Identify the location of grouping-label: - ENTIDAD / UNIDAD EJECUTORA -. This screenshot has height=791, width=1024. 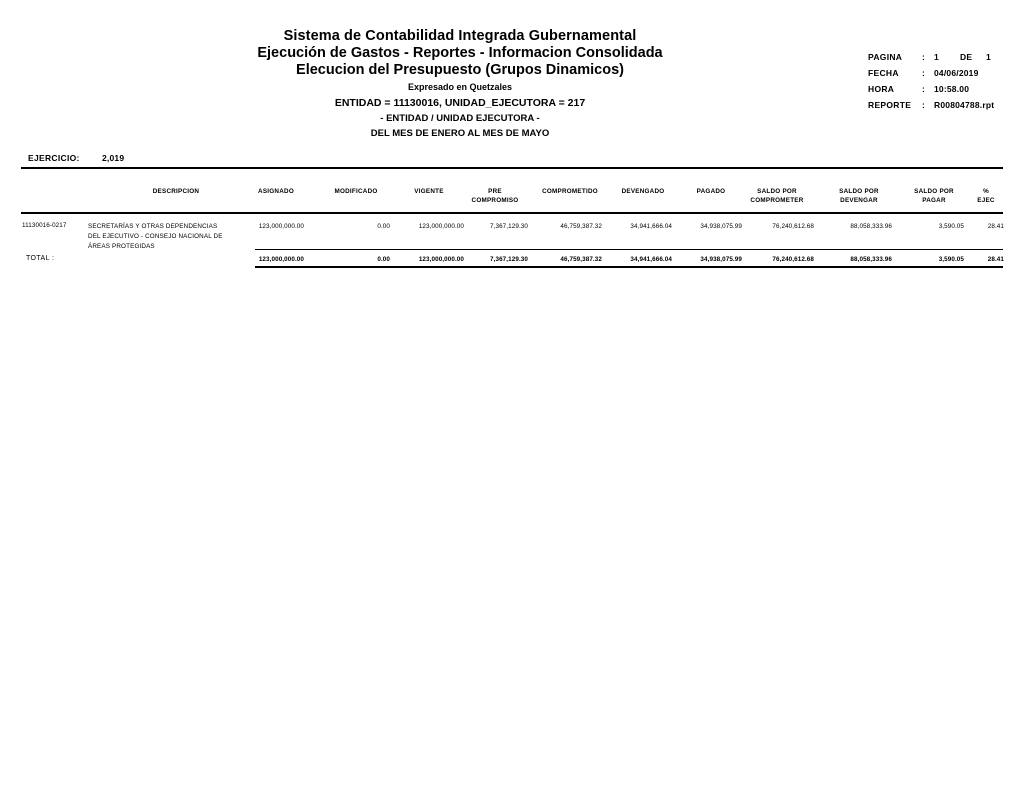
(460, 118).